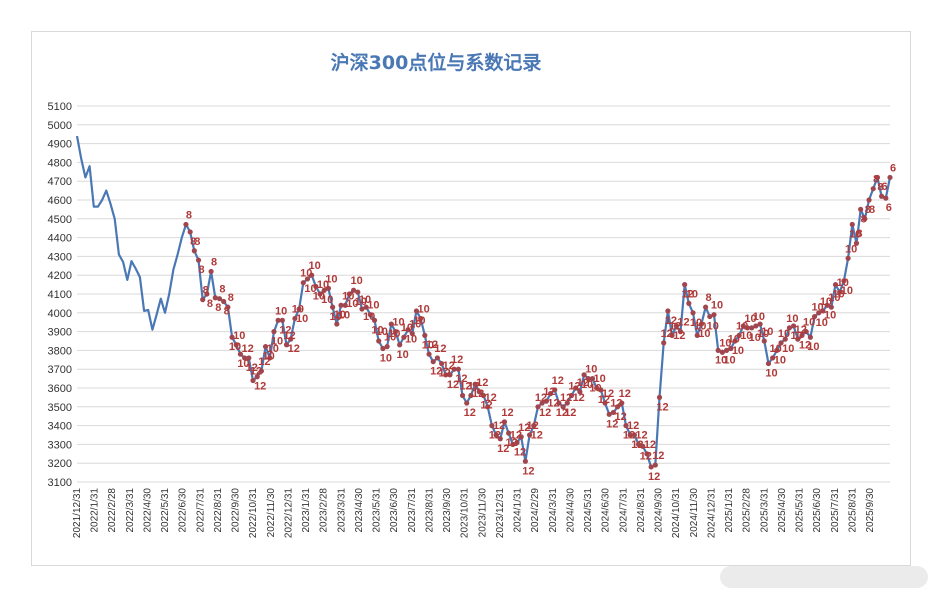 The height and width of the screenshot is (598, 936). What do you see at coordinates (482, 513) in the screenshot?
I see `x-tick-label: 2023/11/30` at bounding box center [482, 513].